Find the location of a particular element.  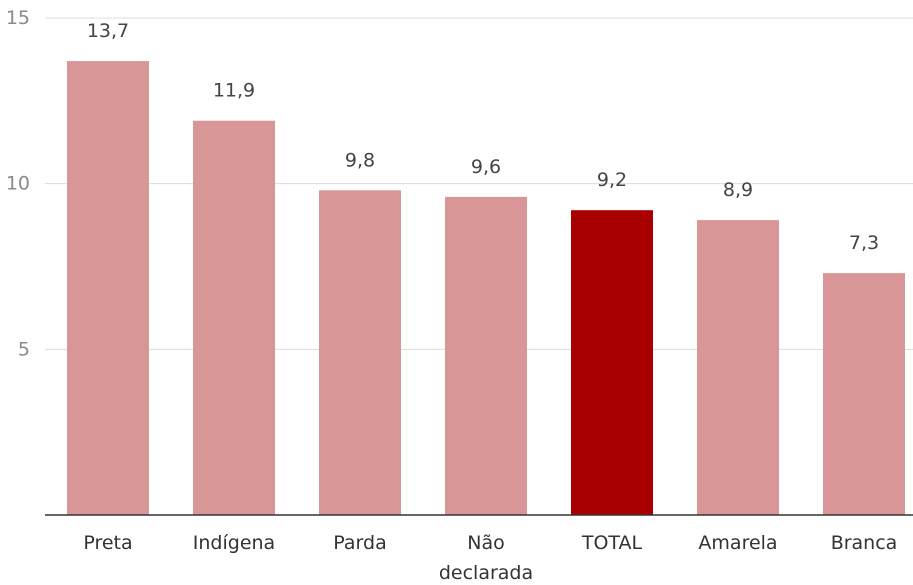

x-tick-label: Parda is located at coordinates (359, 543).